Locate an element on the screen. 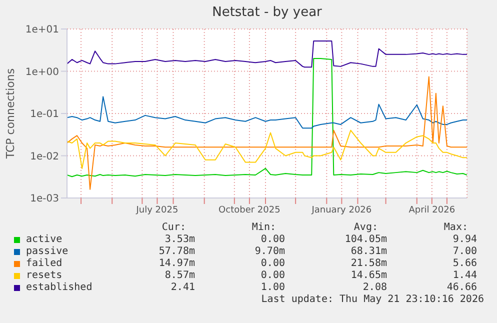 Image resolution: width=497 pixels, height=323 pixels. y-tick-label: 1e+01 is located at coordinates (42, 30).